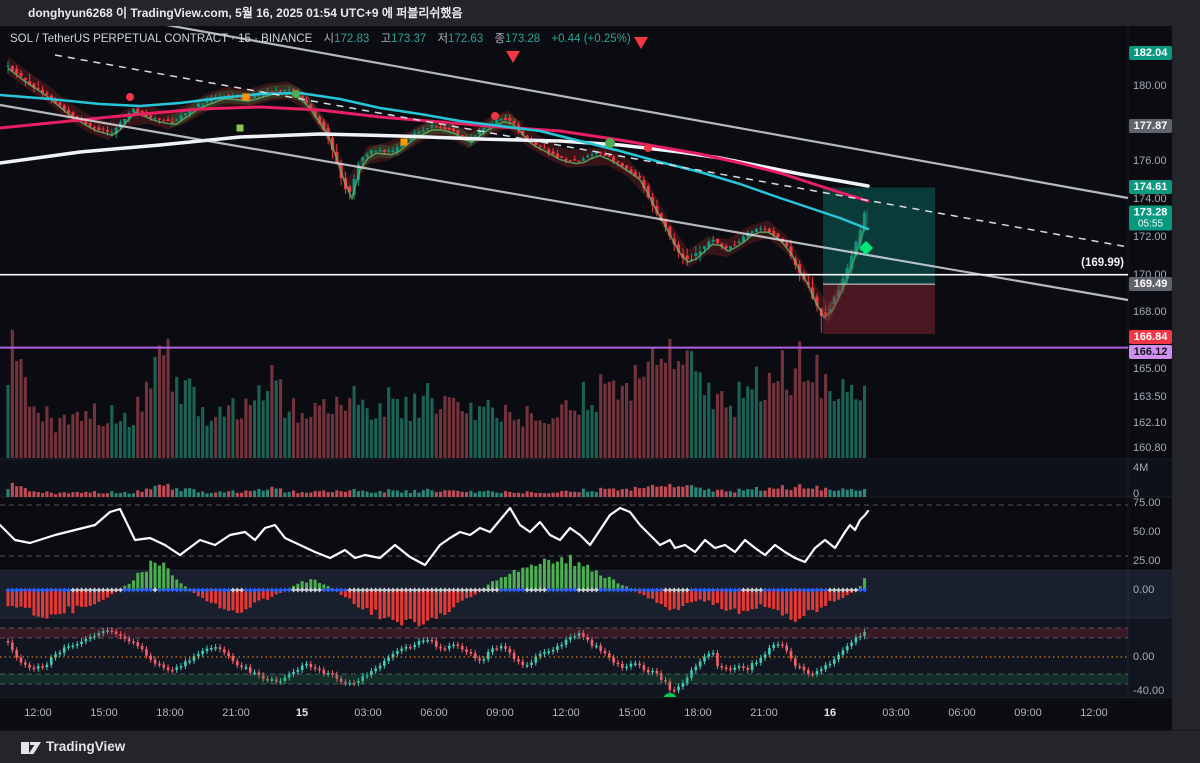 The height and width of the screenshot is (763, 1200). What do you see at coordinates (1150, 447) in the screenshot?
I see `price-tick: 160.80` at bounding box center [1150, 447].